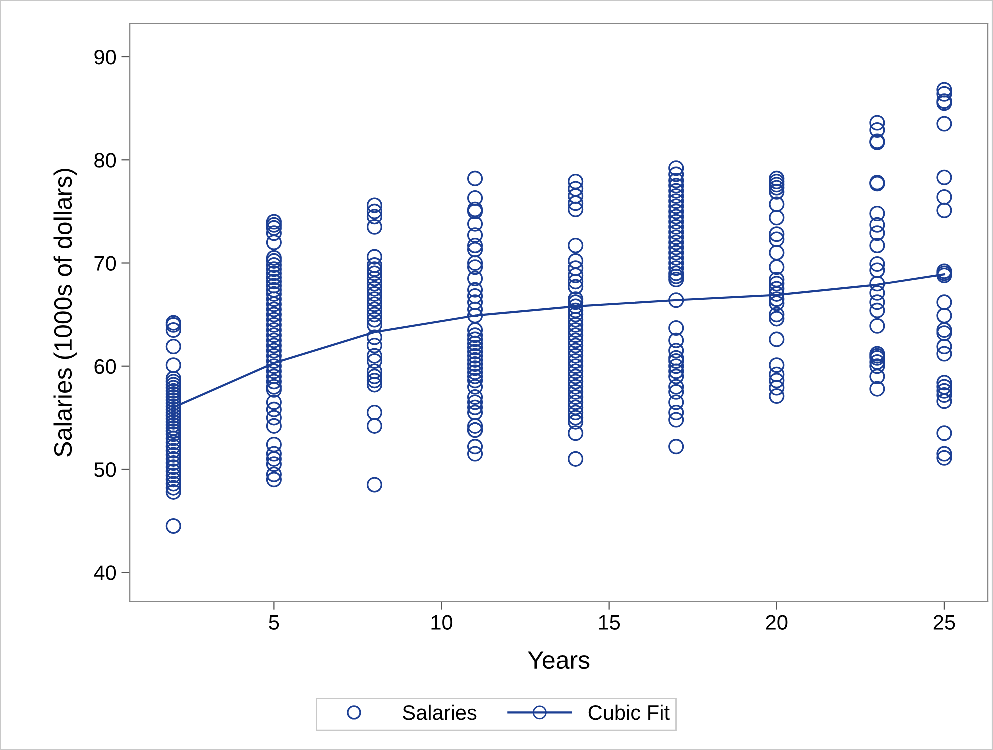 Image resolution: width=993 pixels, height=750 pixels. What do you see at coordinates (440, 712) in the screenshot?
I see `legend-label: Salaries` at bounding box center [440, 712].